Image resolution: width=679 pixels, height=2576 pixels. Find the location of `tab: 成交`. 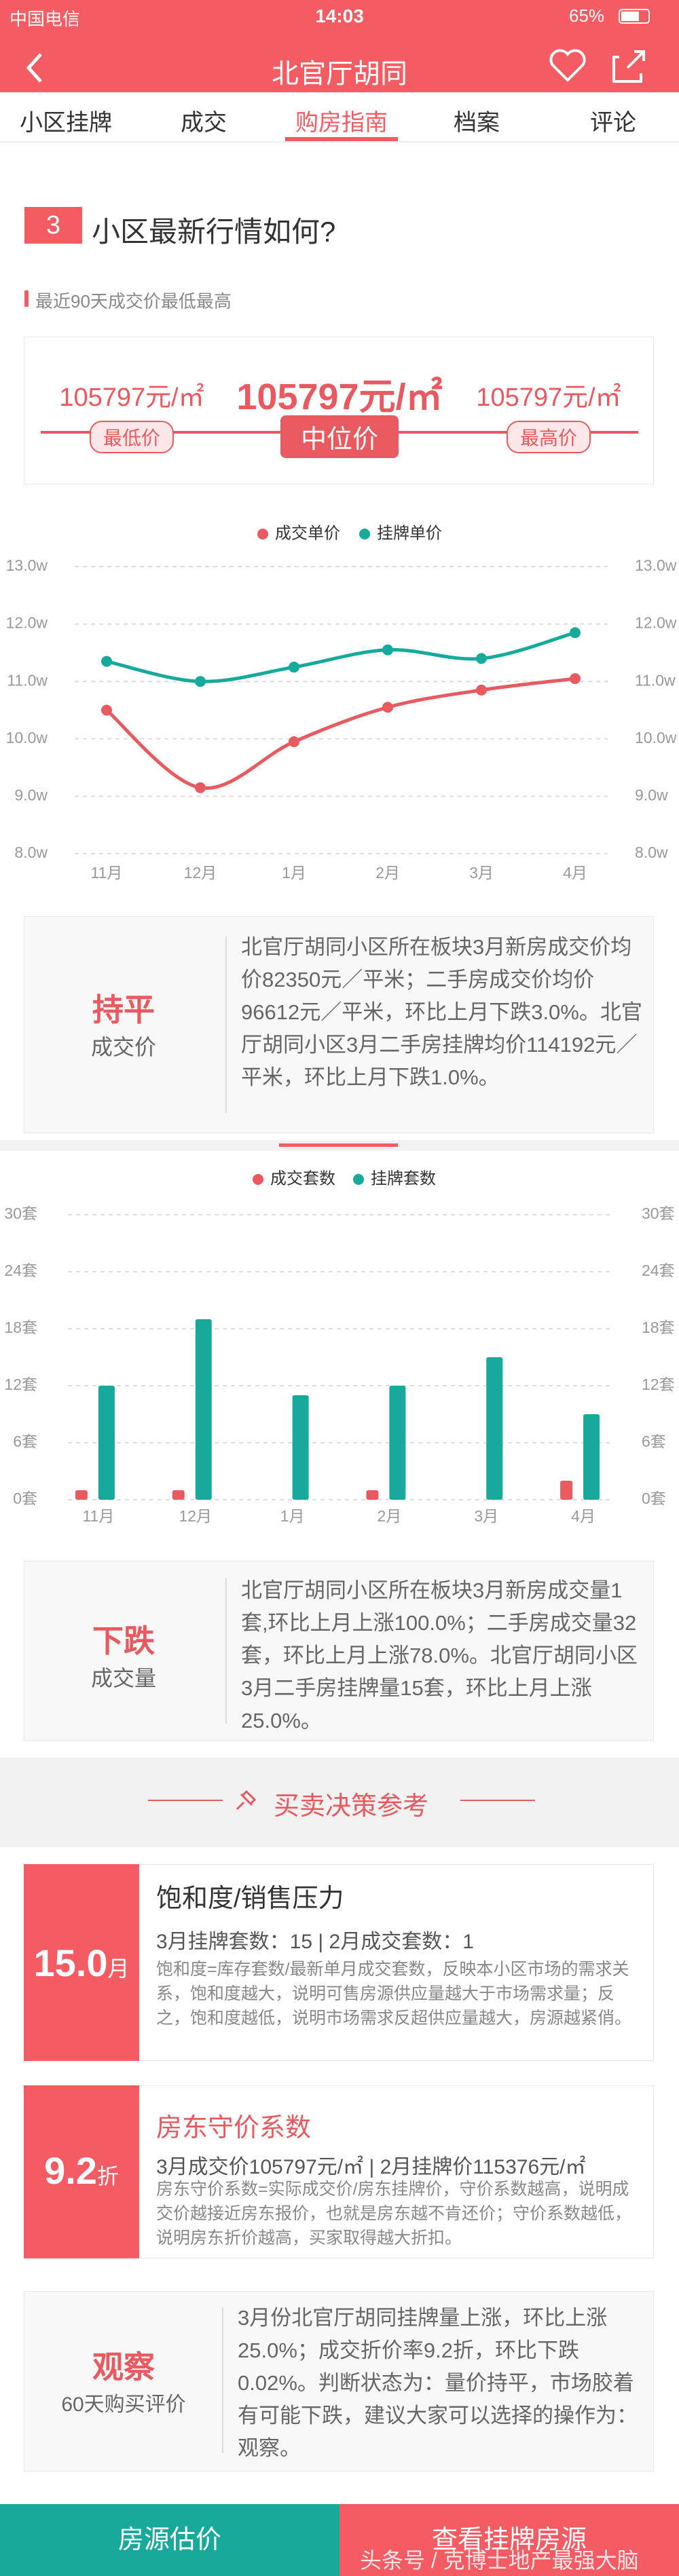

tab: 成交 is located at coordinates (204, 123).